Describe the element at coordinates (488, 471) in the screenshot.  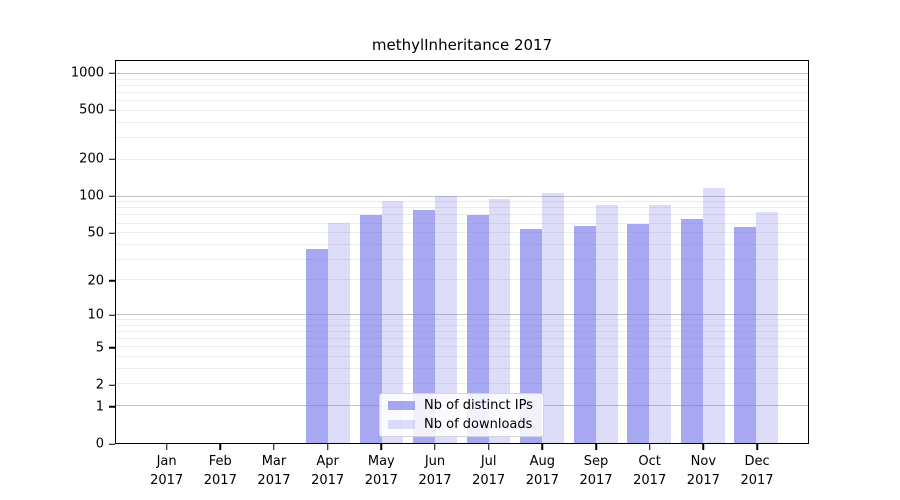
I see `x-tick-label-jul: Jul 2017` at that location.